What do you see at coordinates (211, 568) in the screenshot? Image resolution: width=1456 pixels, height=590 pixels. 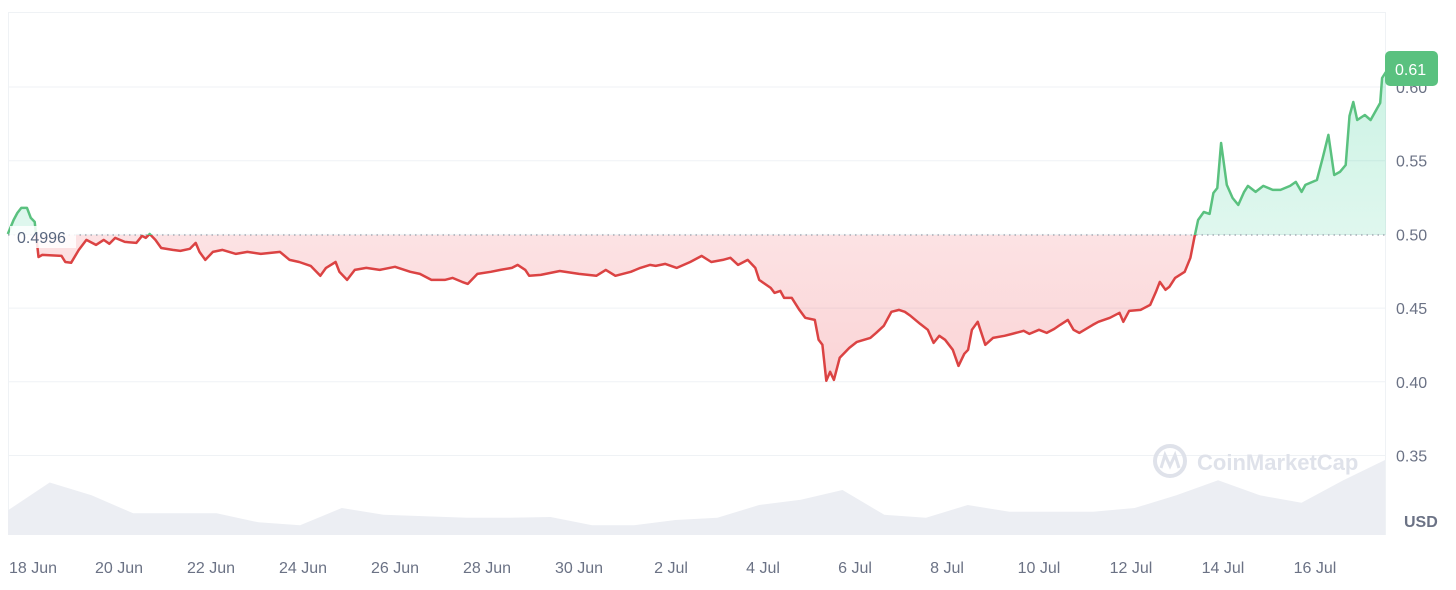 I see `x-tick-label: 22 Jun` at bounding box center [211, 568].